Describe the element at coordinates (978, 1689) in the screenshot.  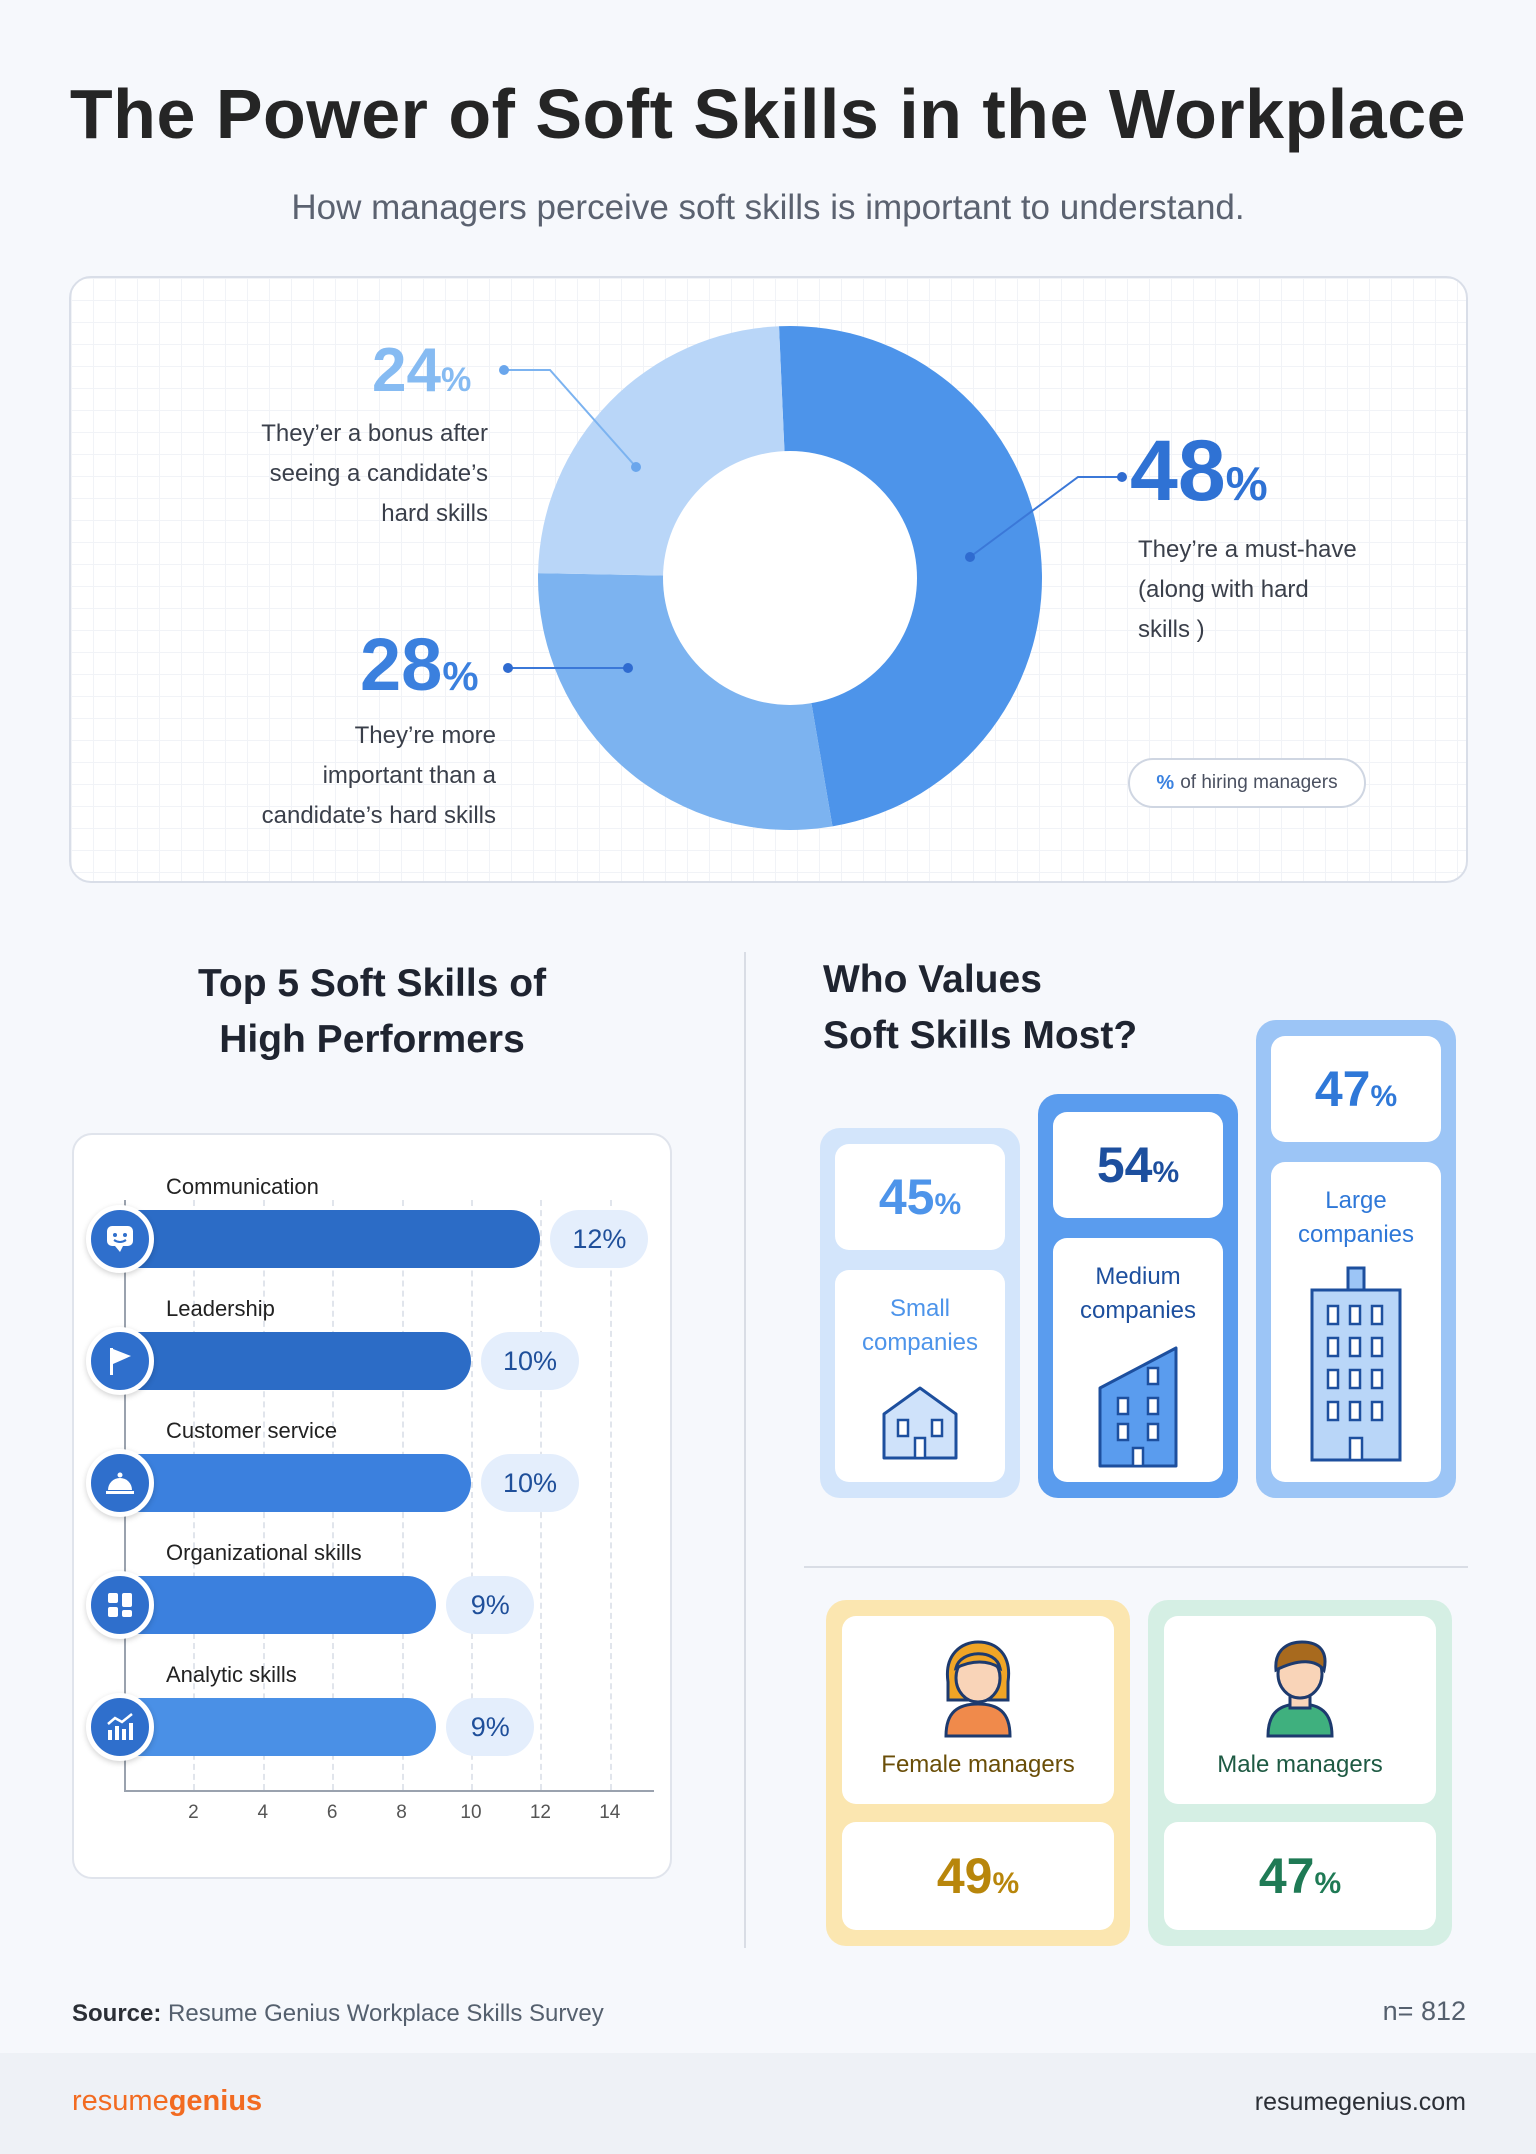
I see `female-manager-icon` at that location.